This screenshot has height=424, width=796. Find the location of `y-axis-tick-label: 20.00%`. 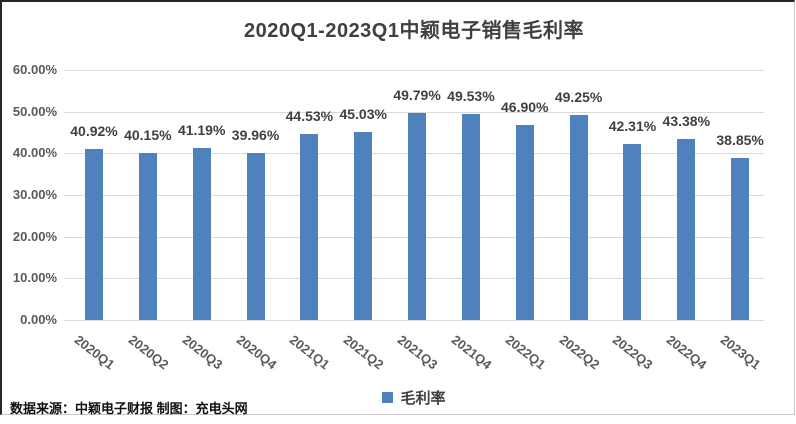

y-axis-tick-label: 20.00% is located at coordinates (34, 236).